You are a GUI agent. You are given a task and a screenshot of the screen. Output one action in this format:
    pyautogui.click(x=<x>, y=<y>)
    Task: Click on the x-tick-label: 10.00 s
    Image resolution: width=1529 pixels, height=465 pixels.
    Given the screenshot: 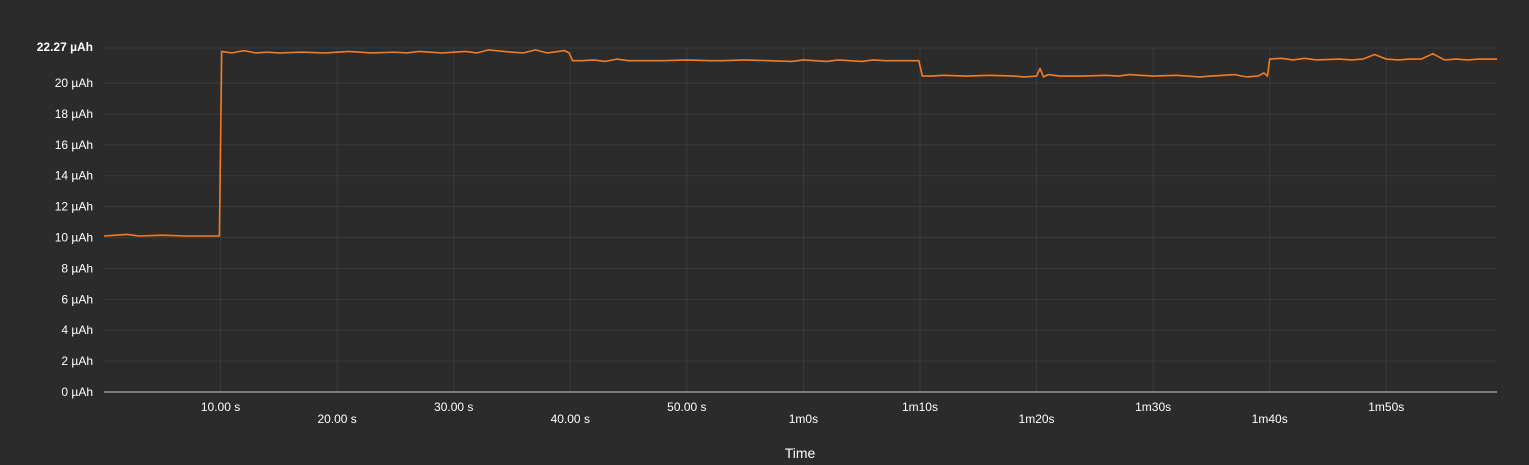 What is the action you would take?
    pyautogui.click(x=220, y=407)
    